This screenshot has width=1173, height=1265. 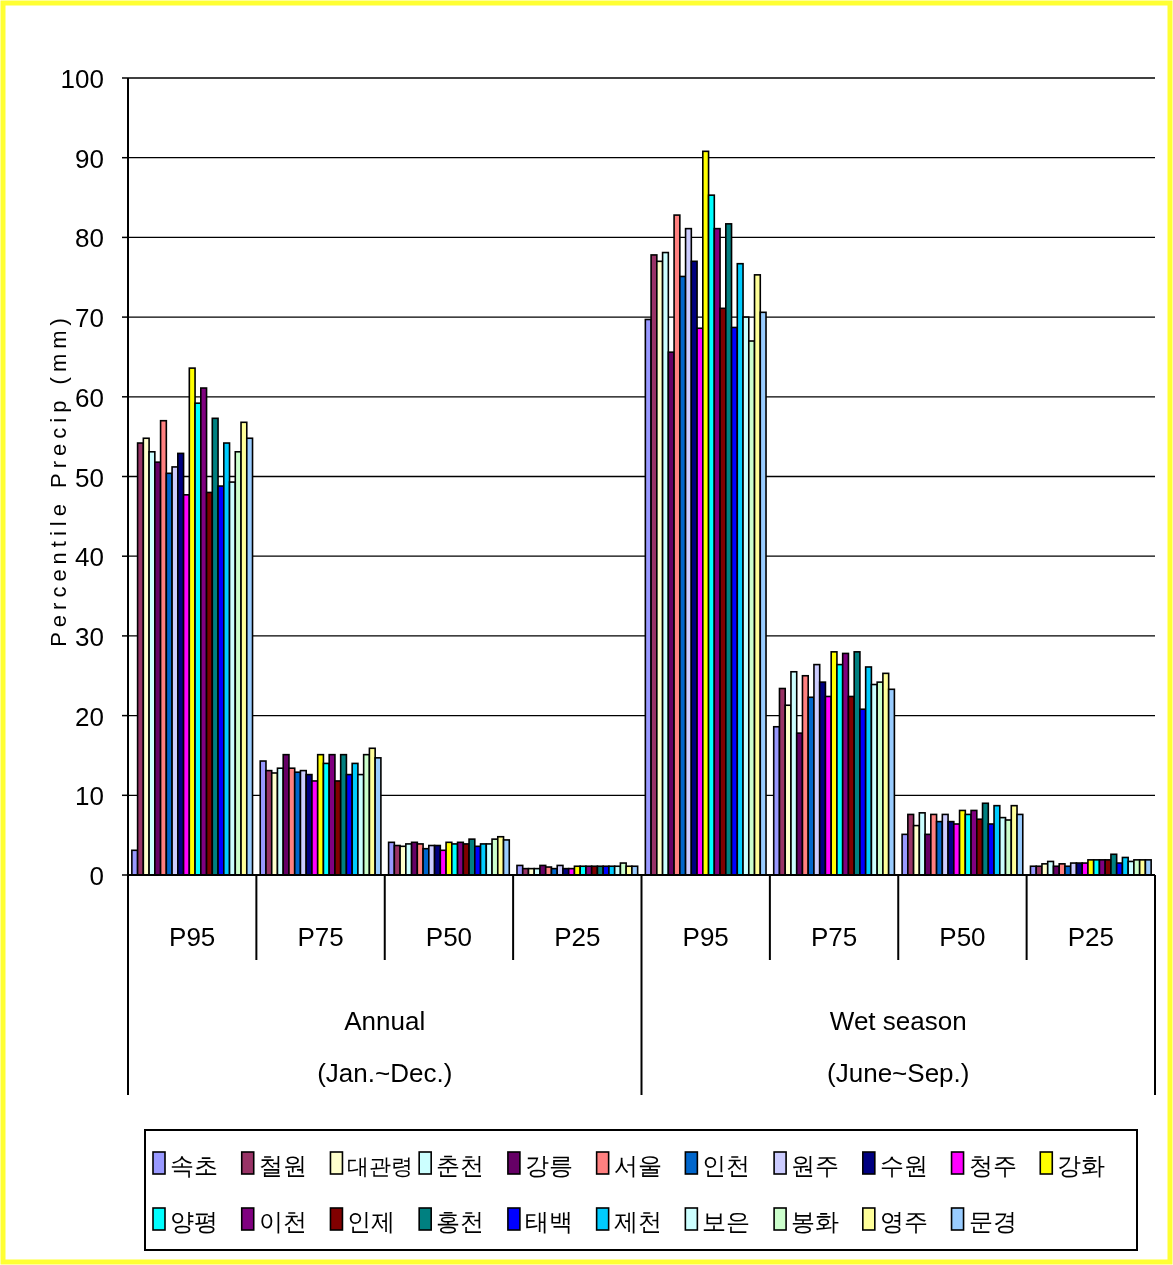 What do you see at coordinates (548, 1165) in the screenshot?
I see `legend-label: 강릉` at bounding box center [548, 1165].